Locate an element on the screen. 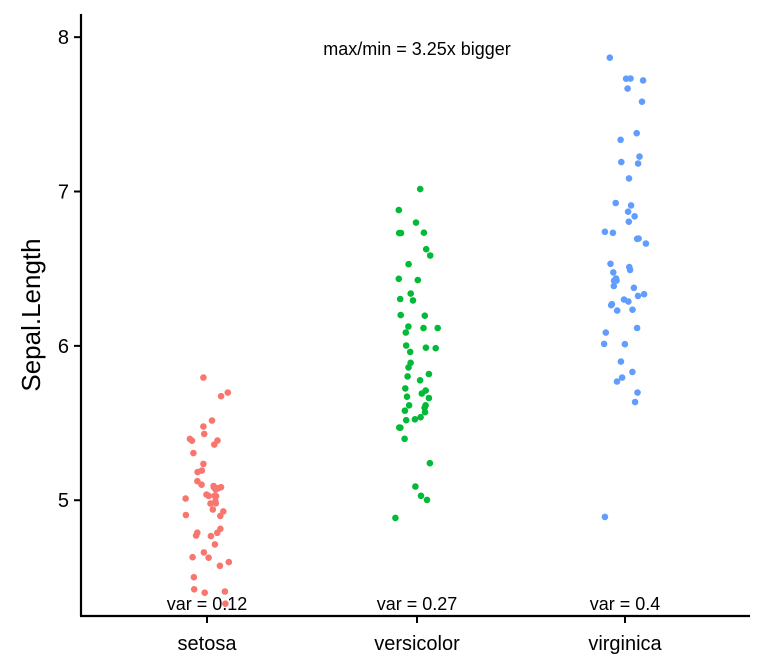 Image resolution: width=768 pixels, height=672 pixels. y-ticks: 5 6 7 8 is located at coordinates (69, 269).